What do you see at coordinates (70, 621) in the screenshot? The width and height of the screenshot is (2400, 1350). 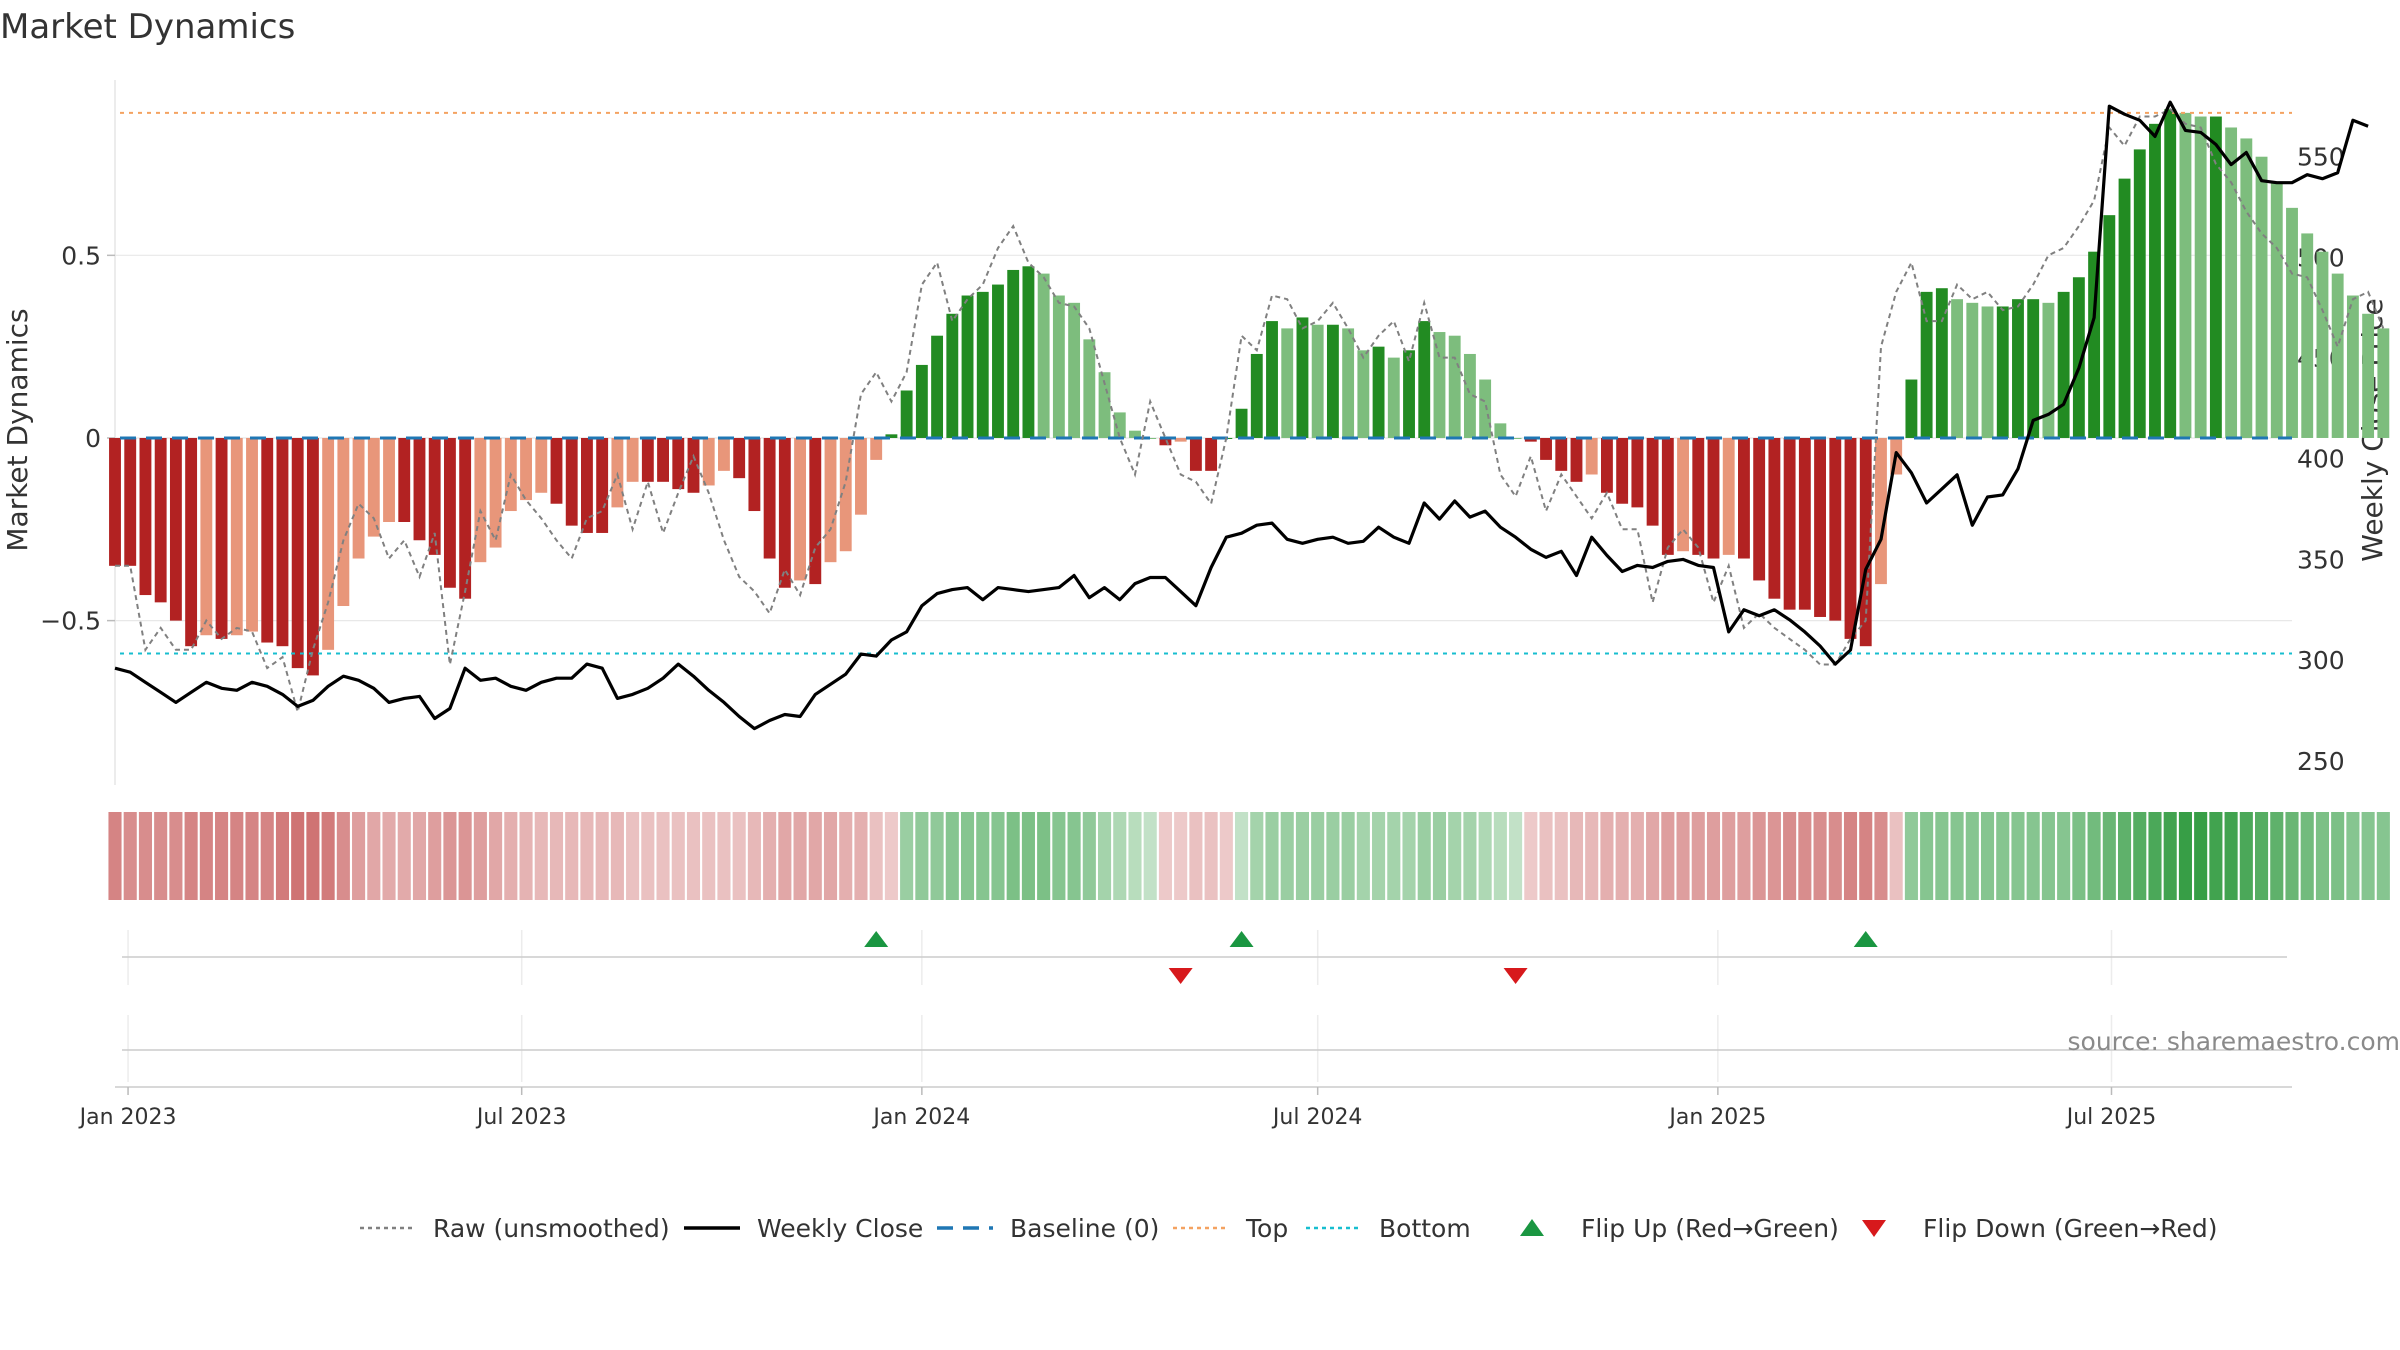 I see `left-tick-label: −0.5` at bounding box center [70, 621].